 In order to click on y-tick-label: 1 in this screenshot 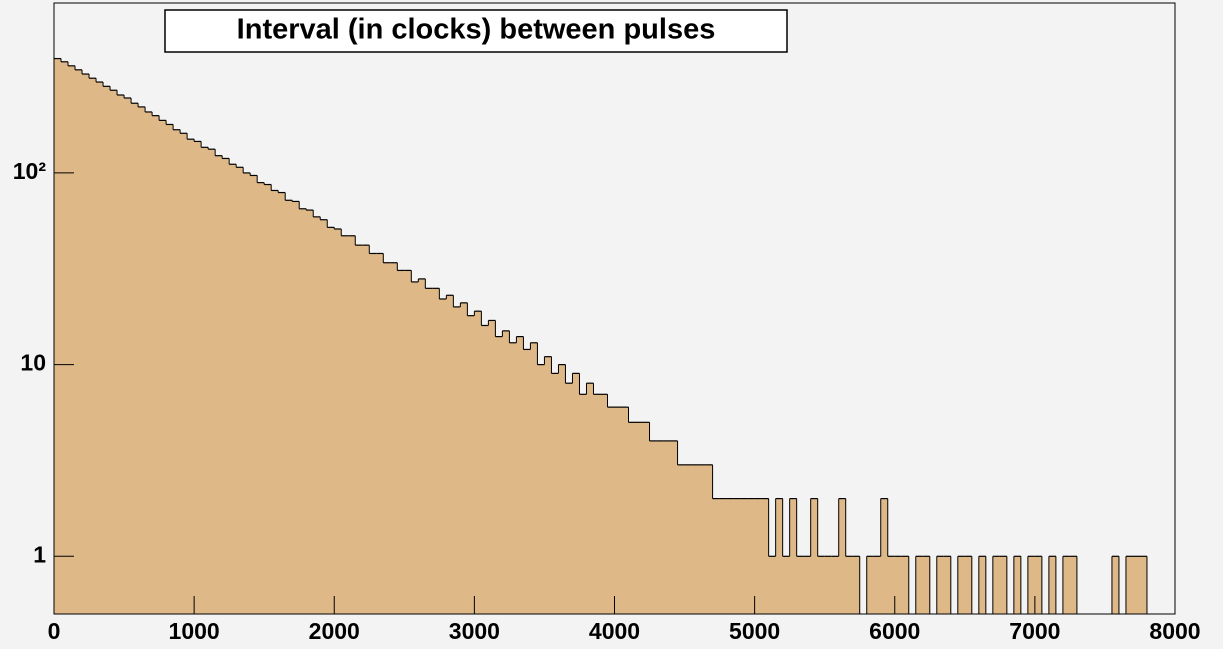, I will do `click(39, 554)`.